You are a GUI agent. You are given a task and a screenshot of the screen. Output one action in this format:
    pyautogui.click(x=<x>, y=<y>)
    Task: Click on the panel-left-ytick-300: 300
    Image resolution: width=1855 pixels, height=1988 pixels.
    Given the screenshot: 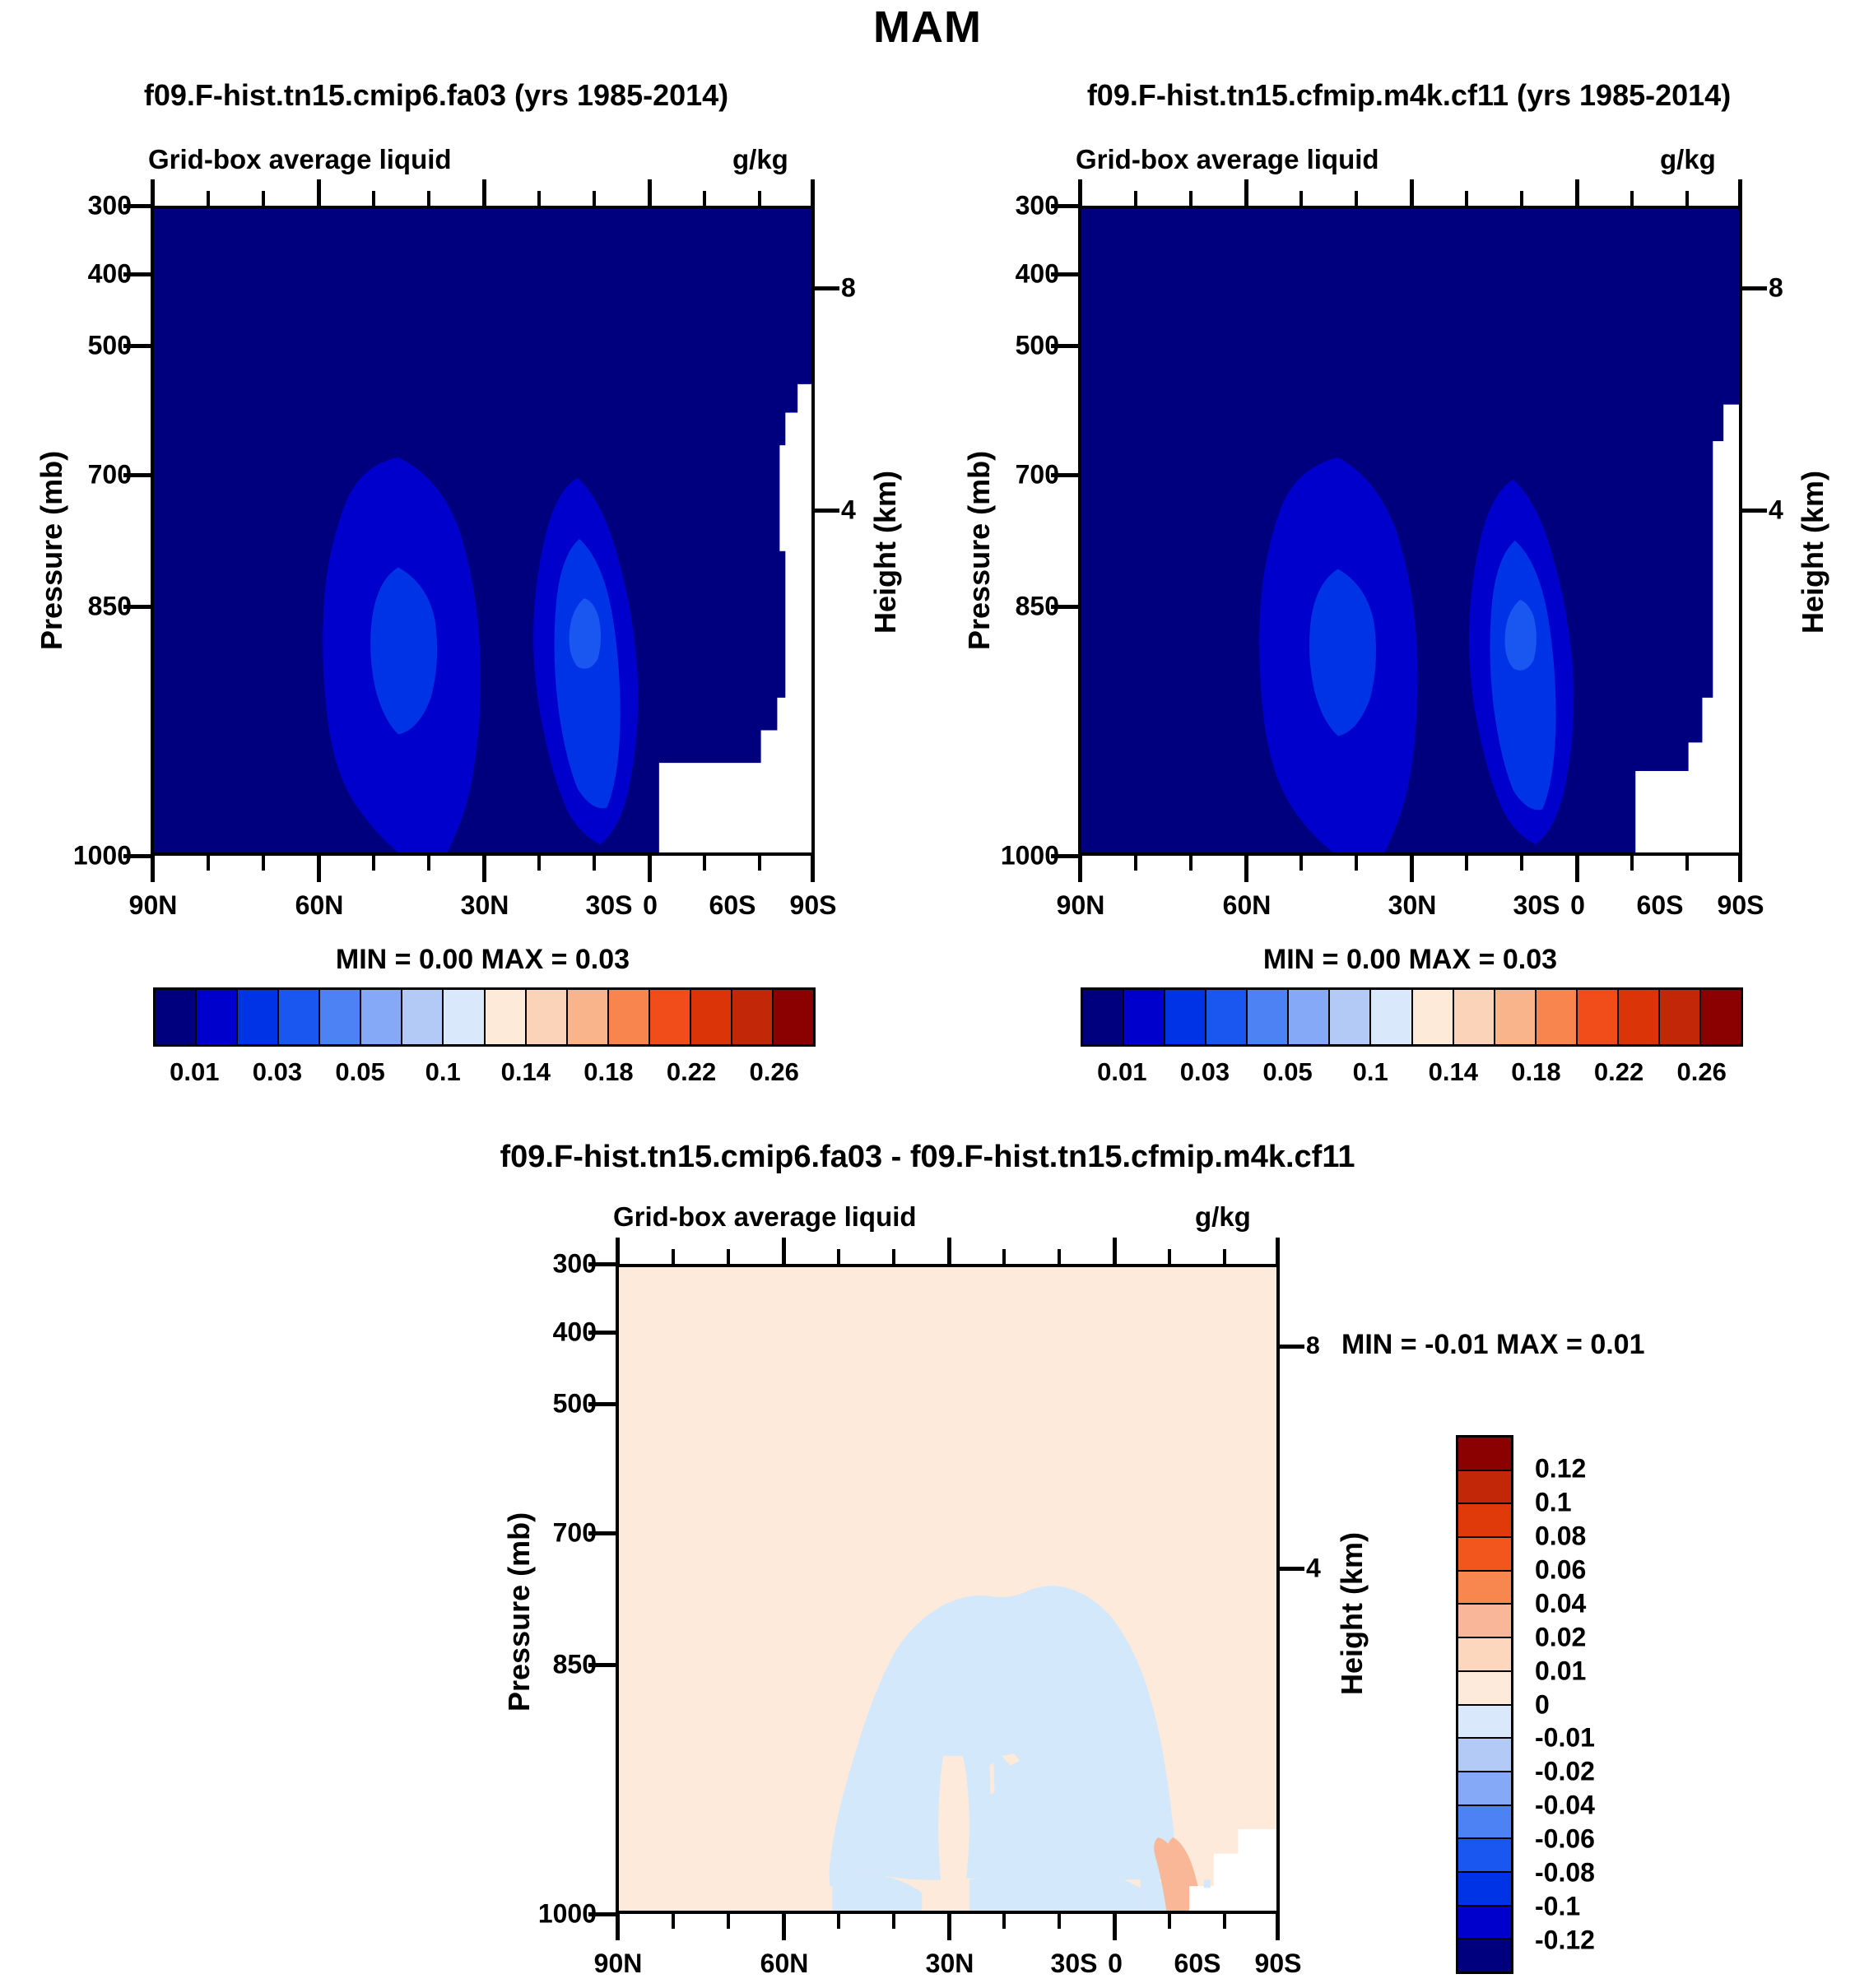 What is the action you would take?
    pyautogui.click(x=110, y=205)
    